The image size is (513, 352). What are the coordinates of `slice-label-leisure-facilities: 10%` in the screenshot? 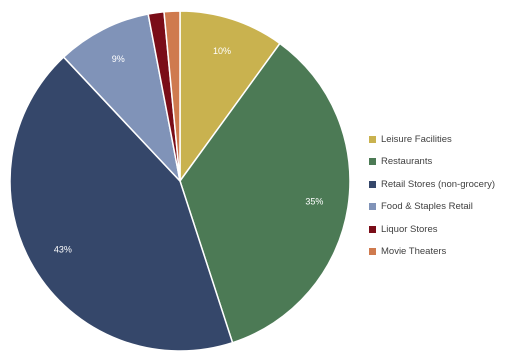 It's located at (222, 51).